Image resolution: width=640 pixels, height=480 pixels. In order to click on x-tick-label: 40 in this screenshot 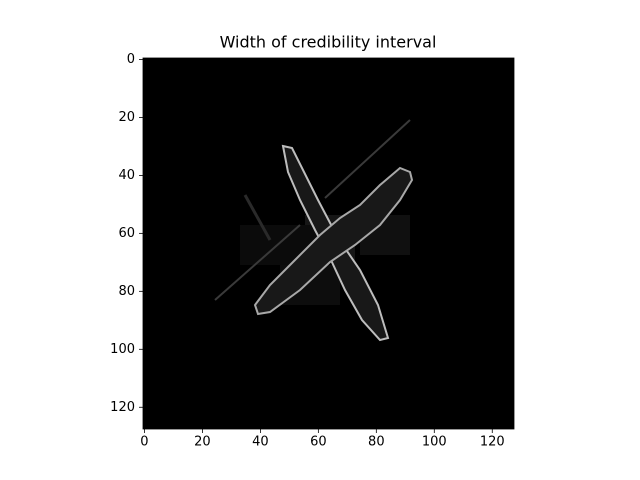, I will do `click(260, 442)`.